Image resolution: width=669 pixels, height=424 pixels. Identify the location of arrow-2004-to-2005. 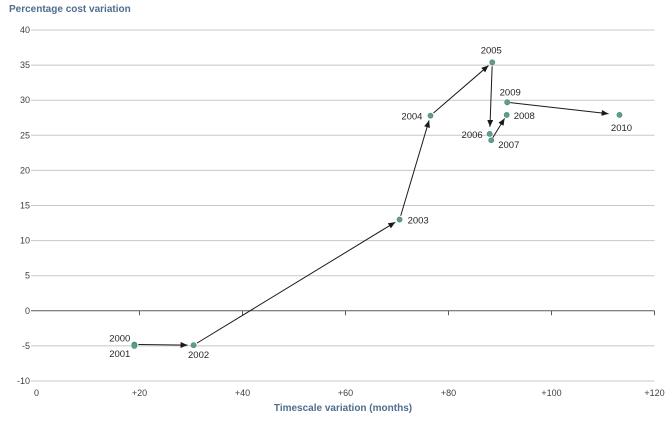
(461, 89).